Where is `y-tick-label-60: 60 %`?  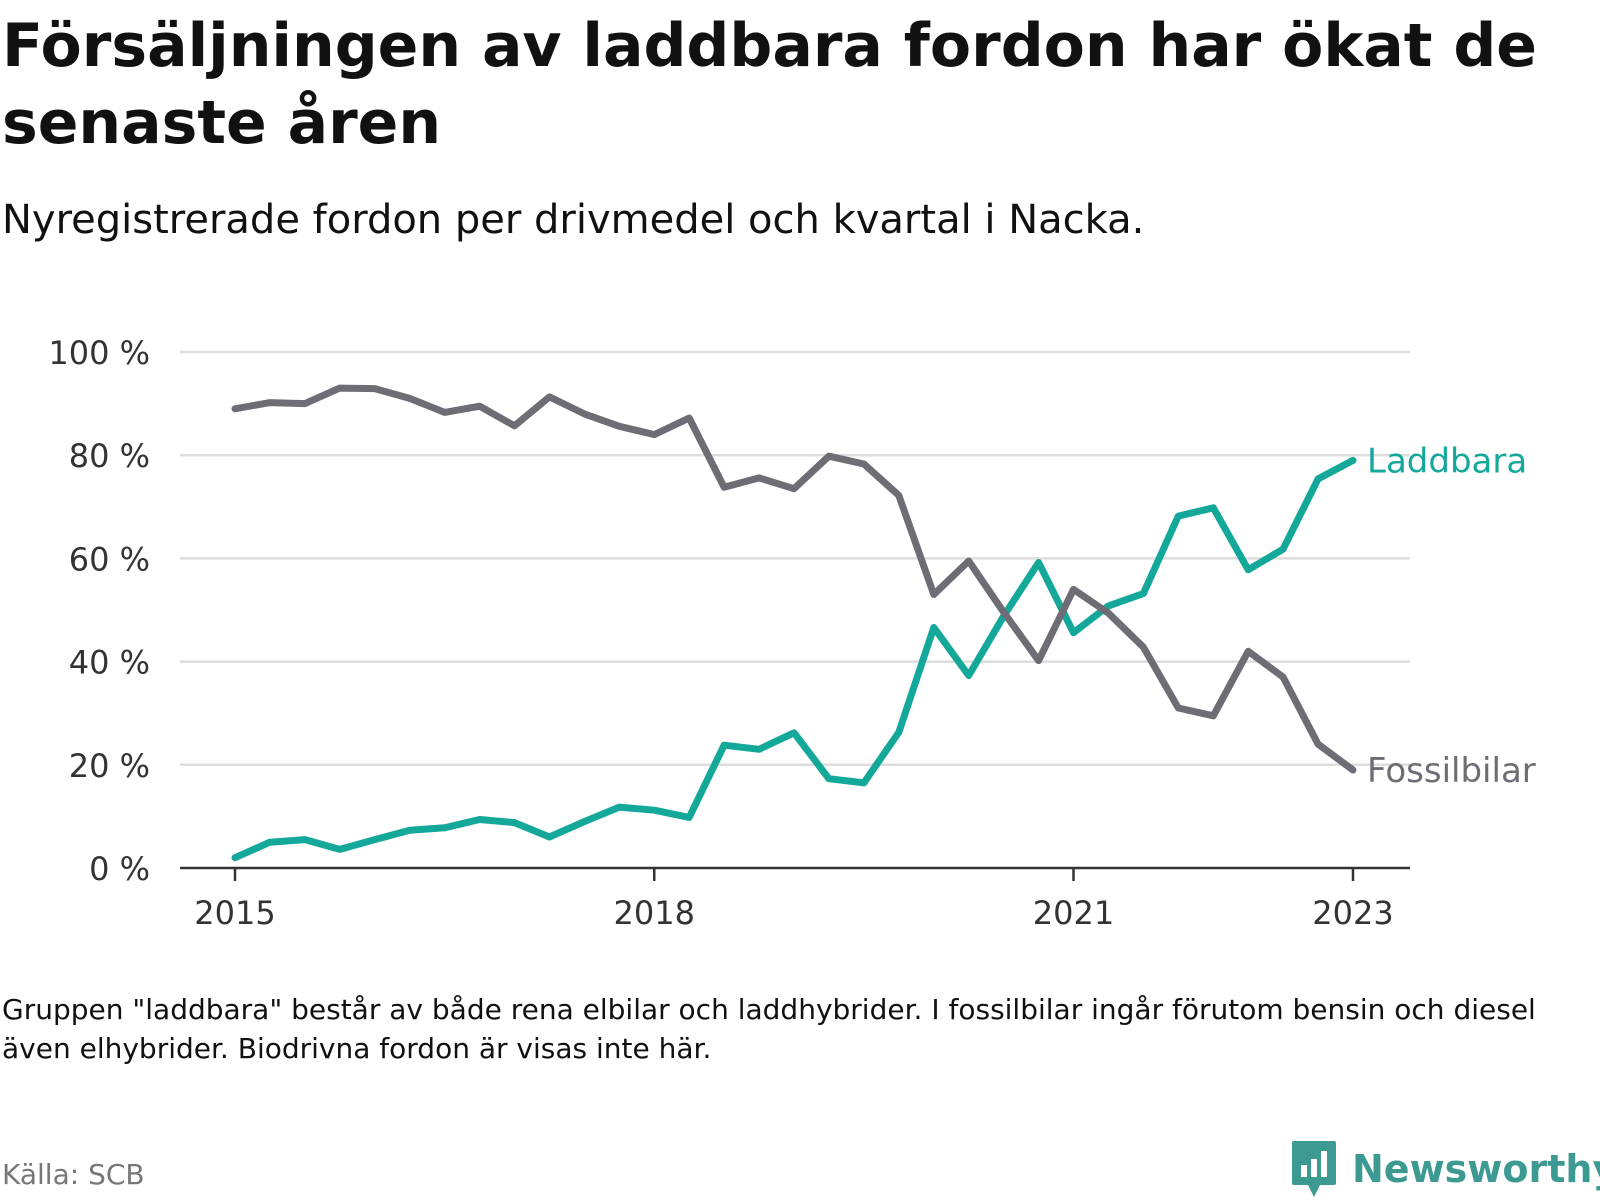 y-tick-label-60: 60 % is located at coordinates (109, 559).